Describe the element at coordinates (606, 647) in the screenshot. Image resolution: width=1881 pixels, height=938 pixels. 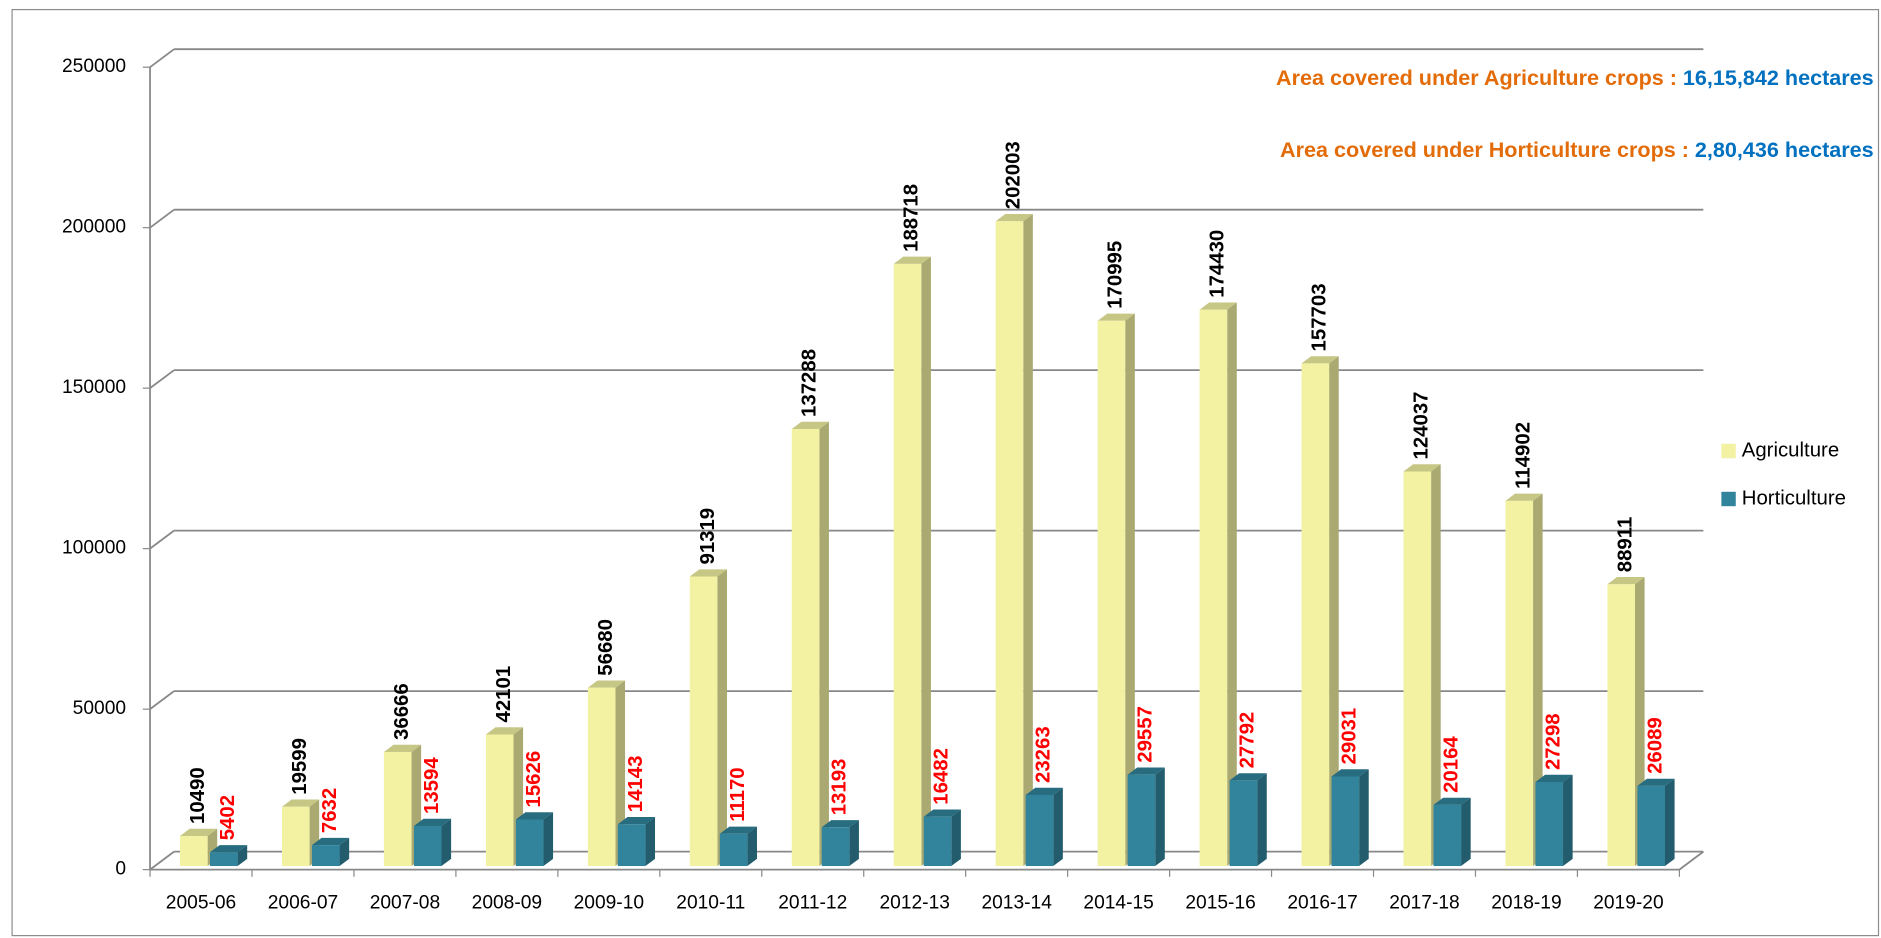
I see `data-label: 56680` at that location.